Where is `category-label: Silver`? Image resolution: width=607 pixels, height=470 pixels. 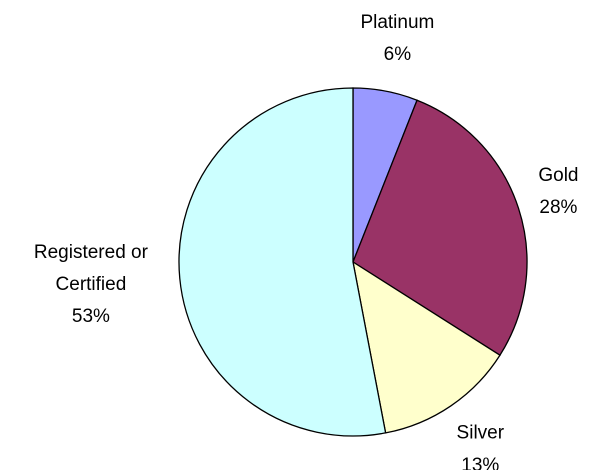 category-label: Silver is located at coordinates (481, 433).